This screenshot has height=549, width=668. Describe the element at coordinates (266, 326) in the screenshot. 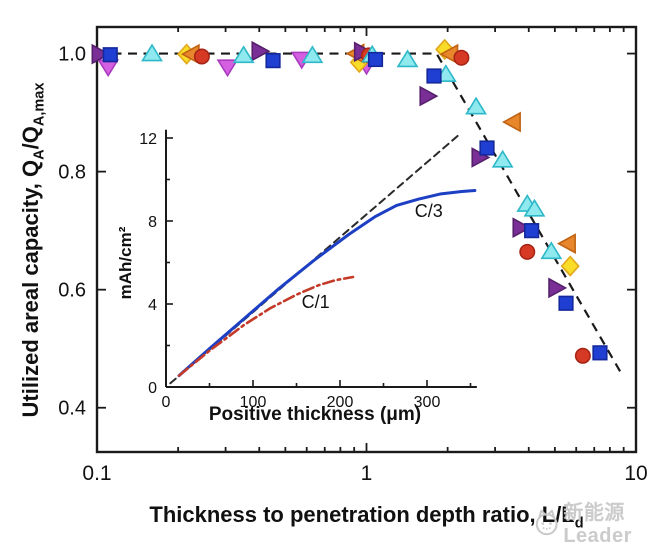

I see `inset-curve-C1` at that location.